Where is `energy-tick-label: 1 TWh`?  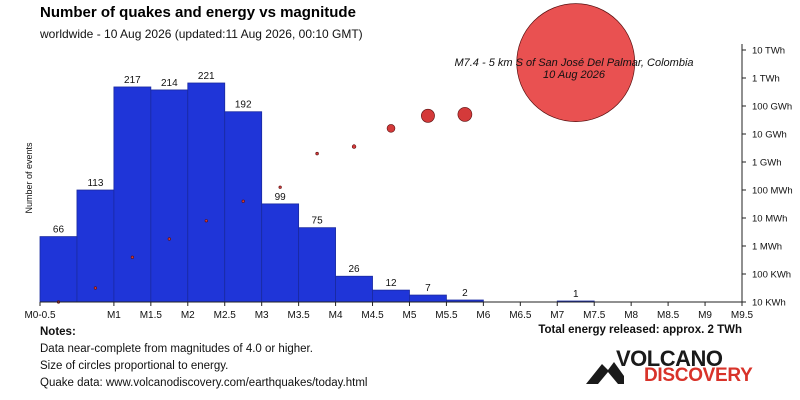 energy-tick-label: 1 TWh is located at coordinates (766, 79).